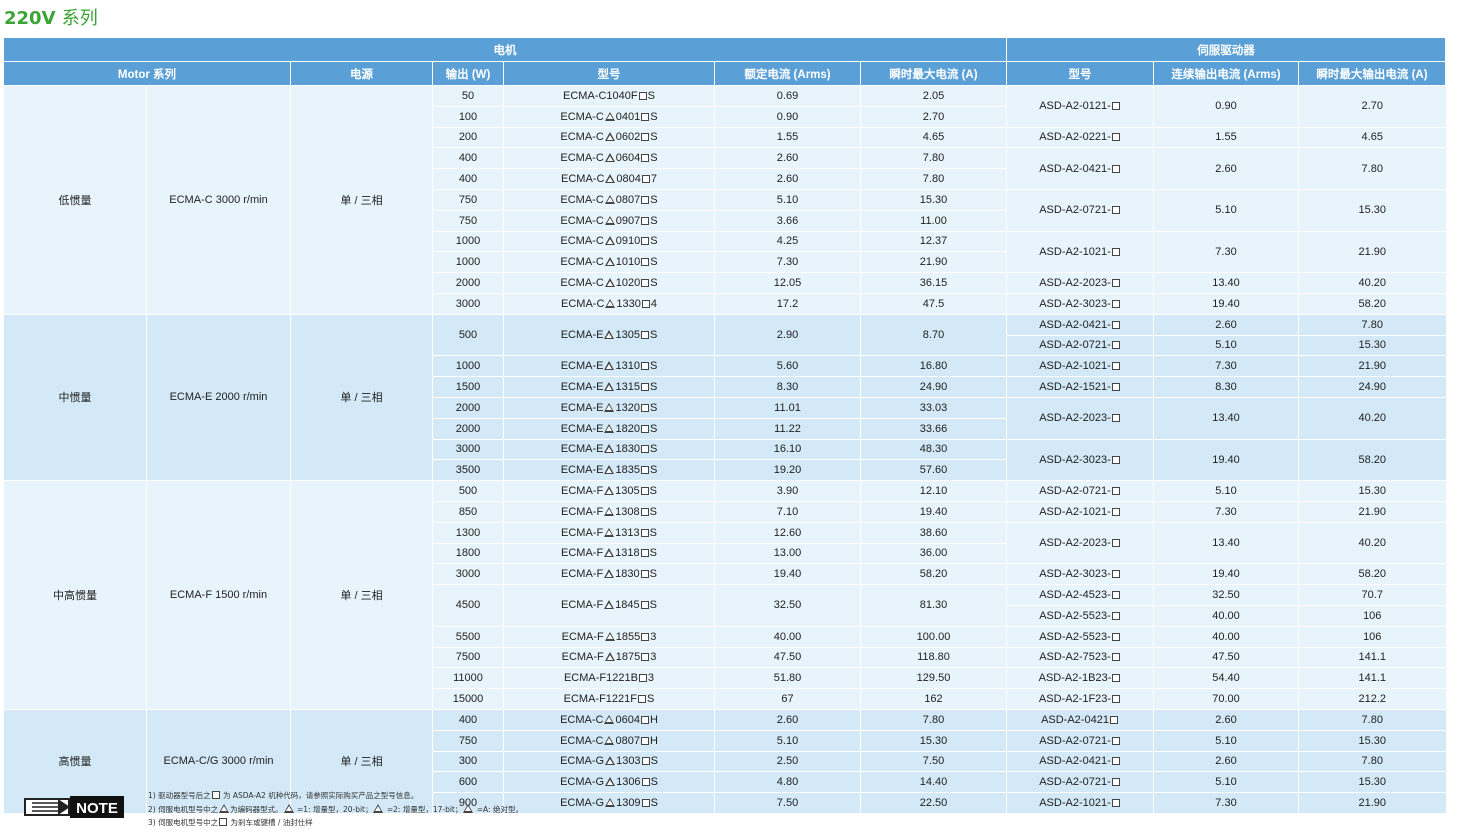  Describe the element at coordinates (1075, 574) in the screenshot. I see `drive-model: ASD-A2-3023-` at that location.